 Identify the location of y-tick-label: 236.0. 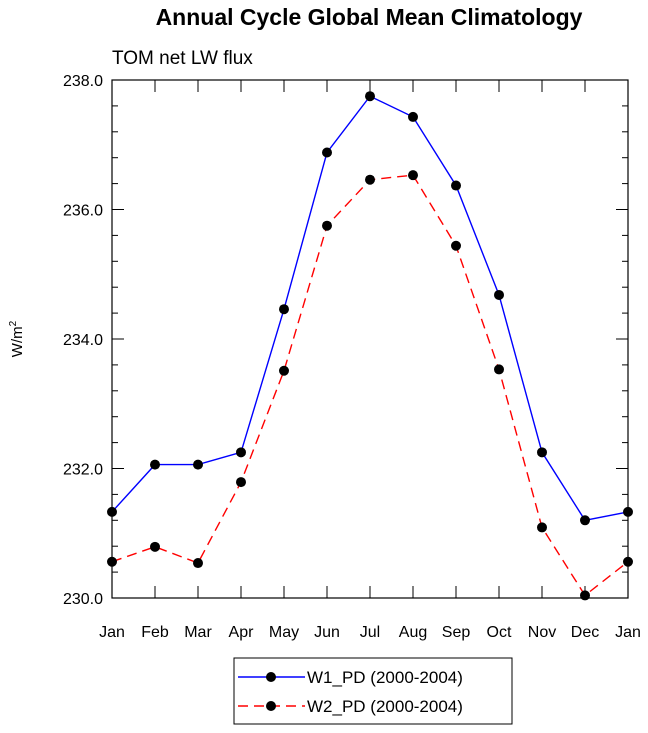
(83, 211).